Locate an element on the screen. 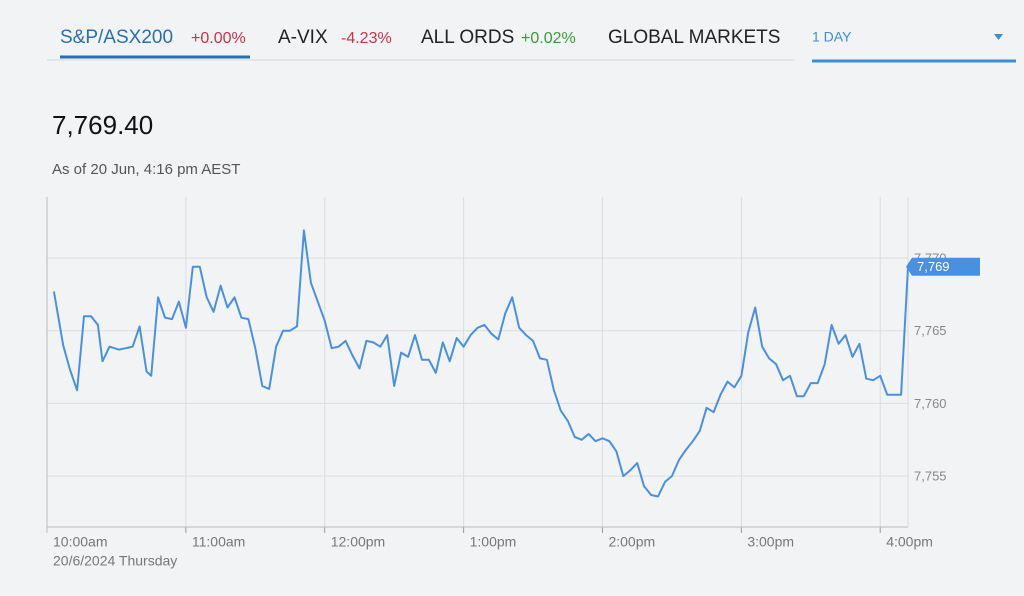 The image size is (1024, 596). tab-change: +0.00% is located at coordinates (218, 38).